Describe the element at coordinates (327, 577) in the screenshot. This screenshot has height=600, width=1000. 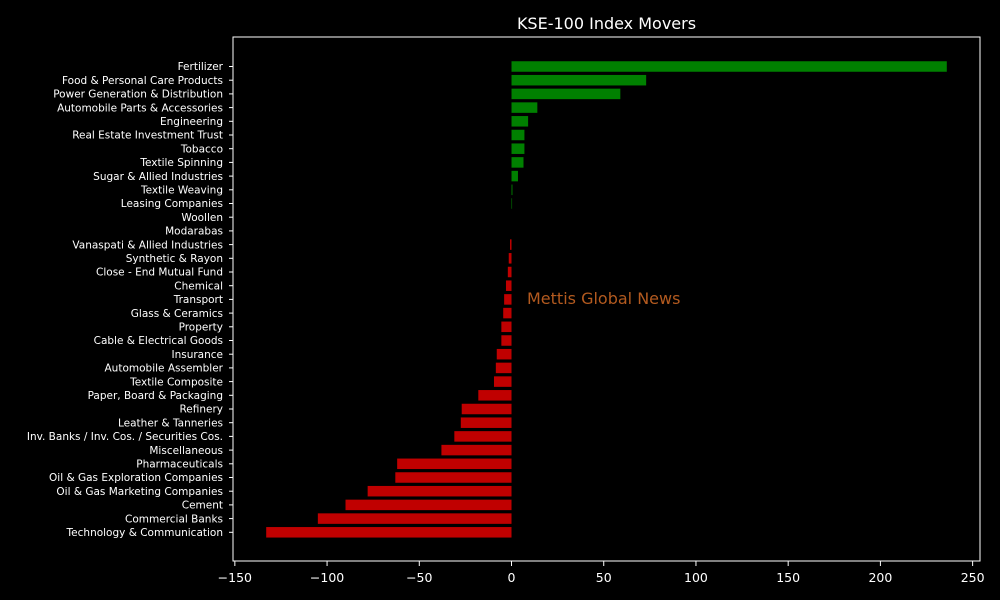
I see `x-tick-label: −100` at that location.